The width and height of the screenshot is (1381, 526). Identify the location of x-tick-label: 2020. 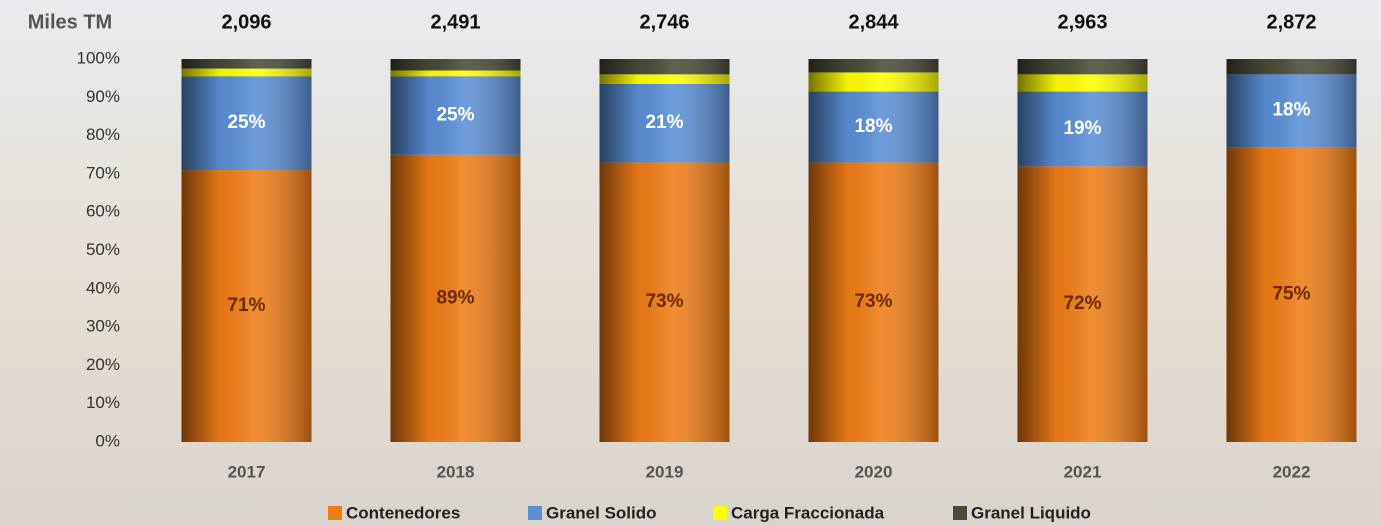
(874, 471).